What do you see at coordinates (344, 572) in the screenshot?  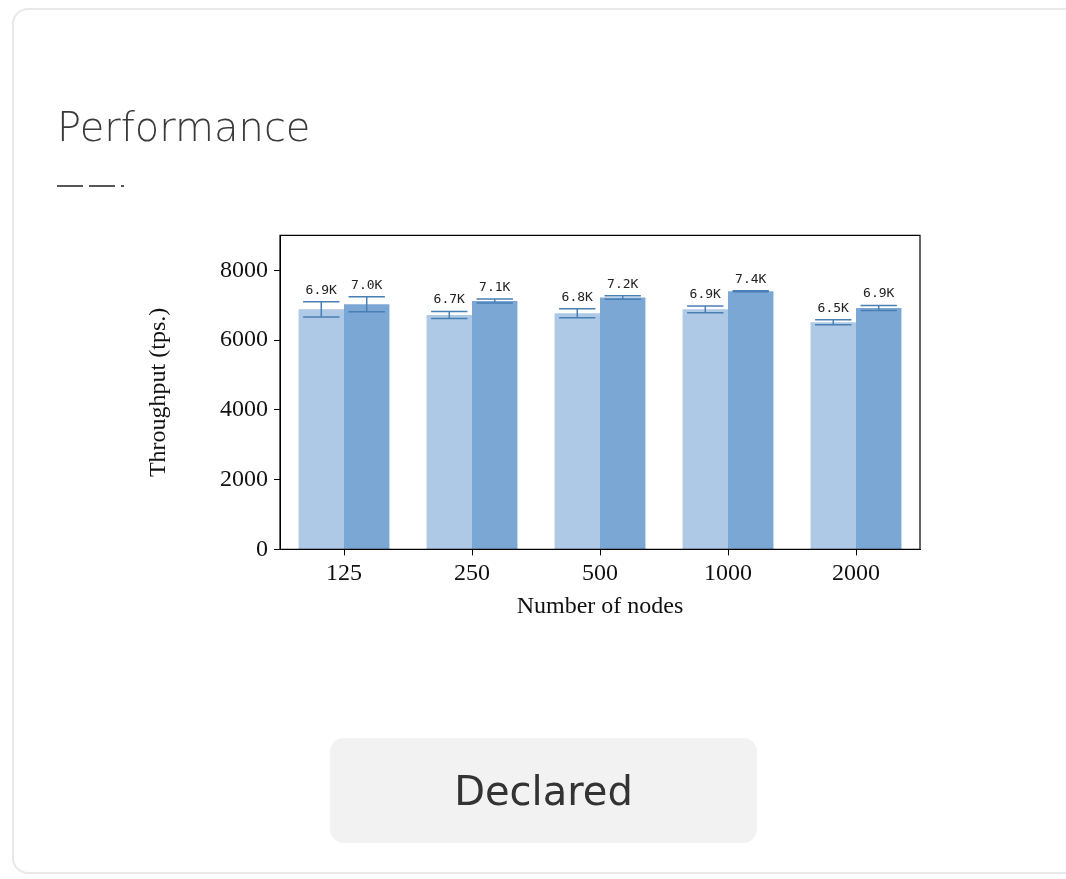 I see `x-tick-label: 125` at bounding box center [344, 572].